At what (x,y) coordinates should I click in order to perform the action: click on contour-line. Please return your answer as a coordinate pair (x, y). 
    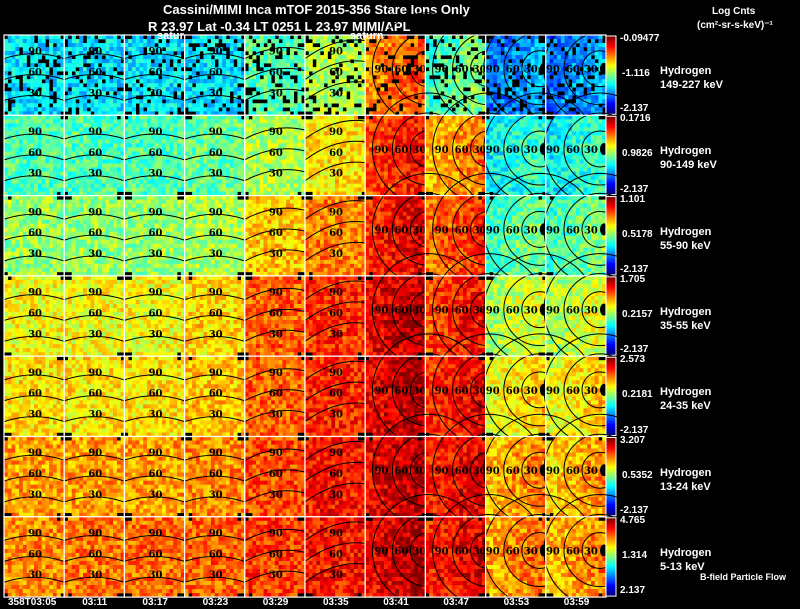
    Looking at the image, I should click on (94, 77).